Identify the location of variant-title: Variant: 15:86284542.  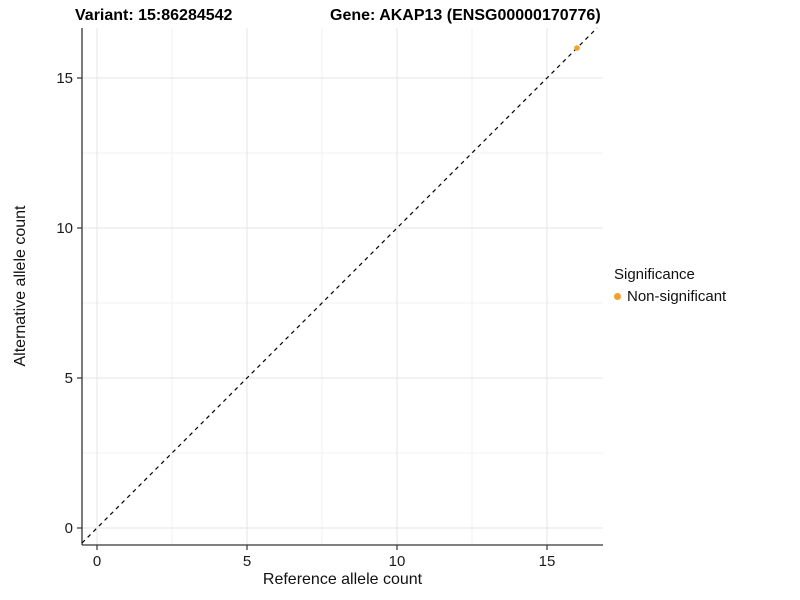
(154, 15).